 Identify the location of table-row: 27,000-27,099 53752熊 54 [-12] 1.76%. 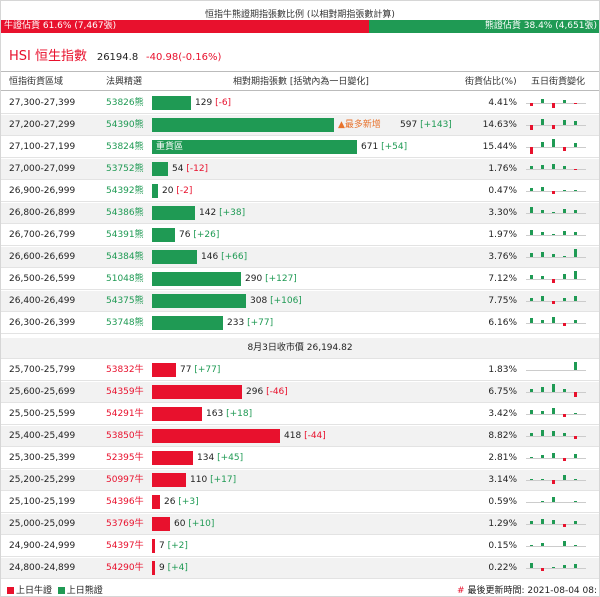
(300, 169).